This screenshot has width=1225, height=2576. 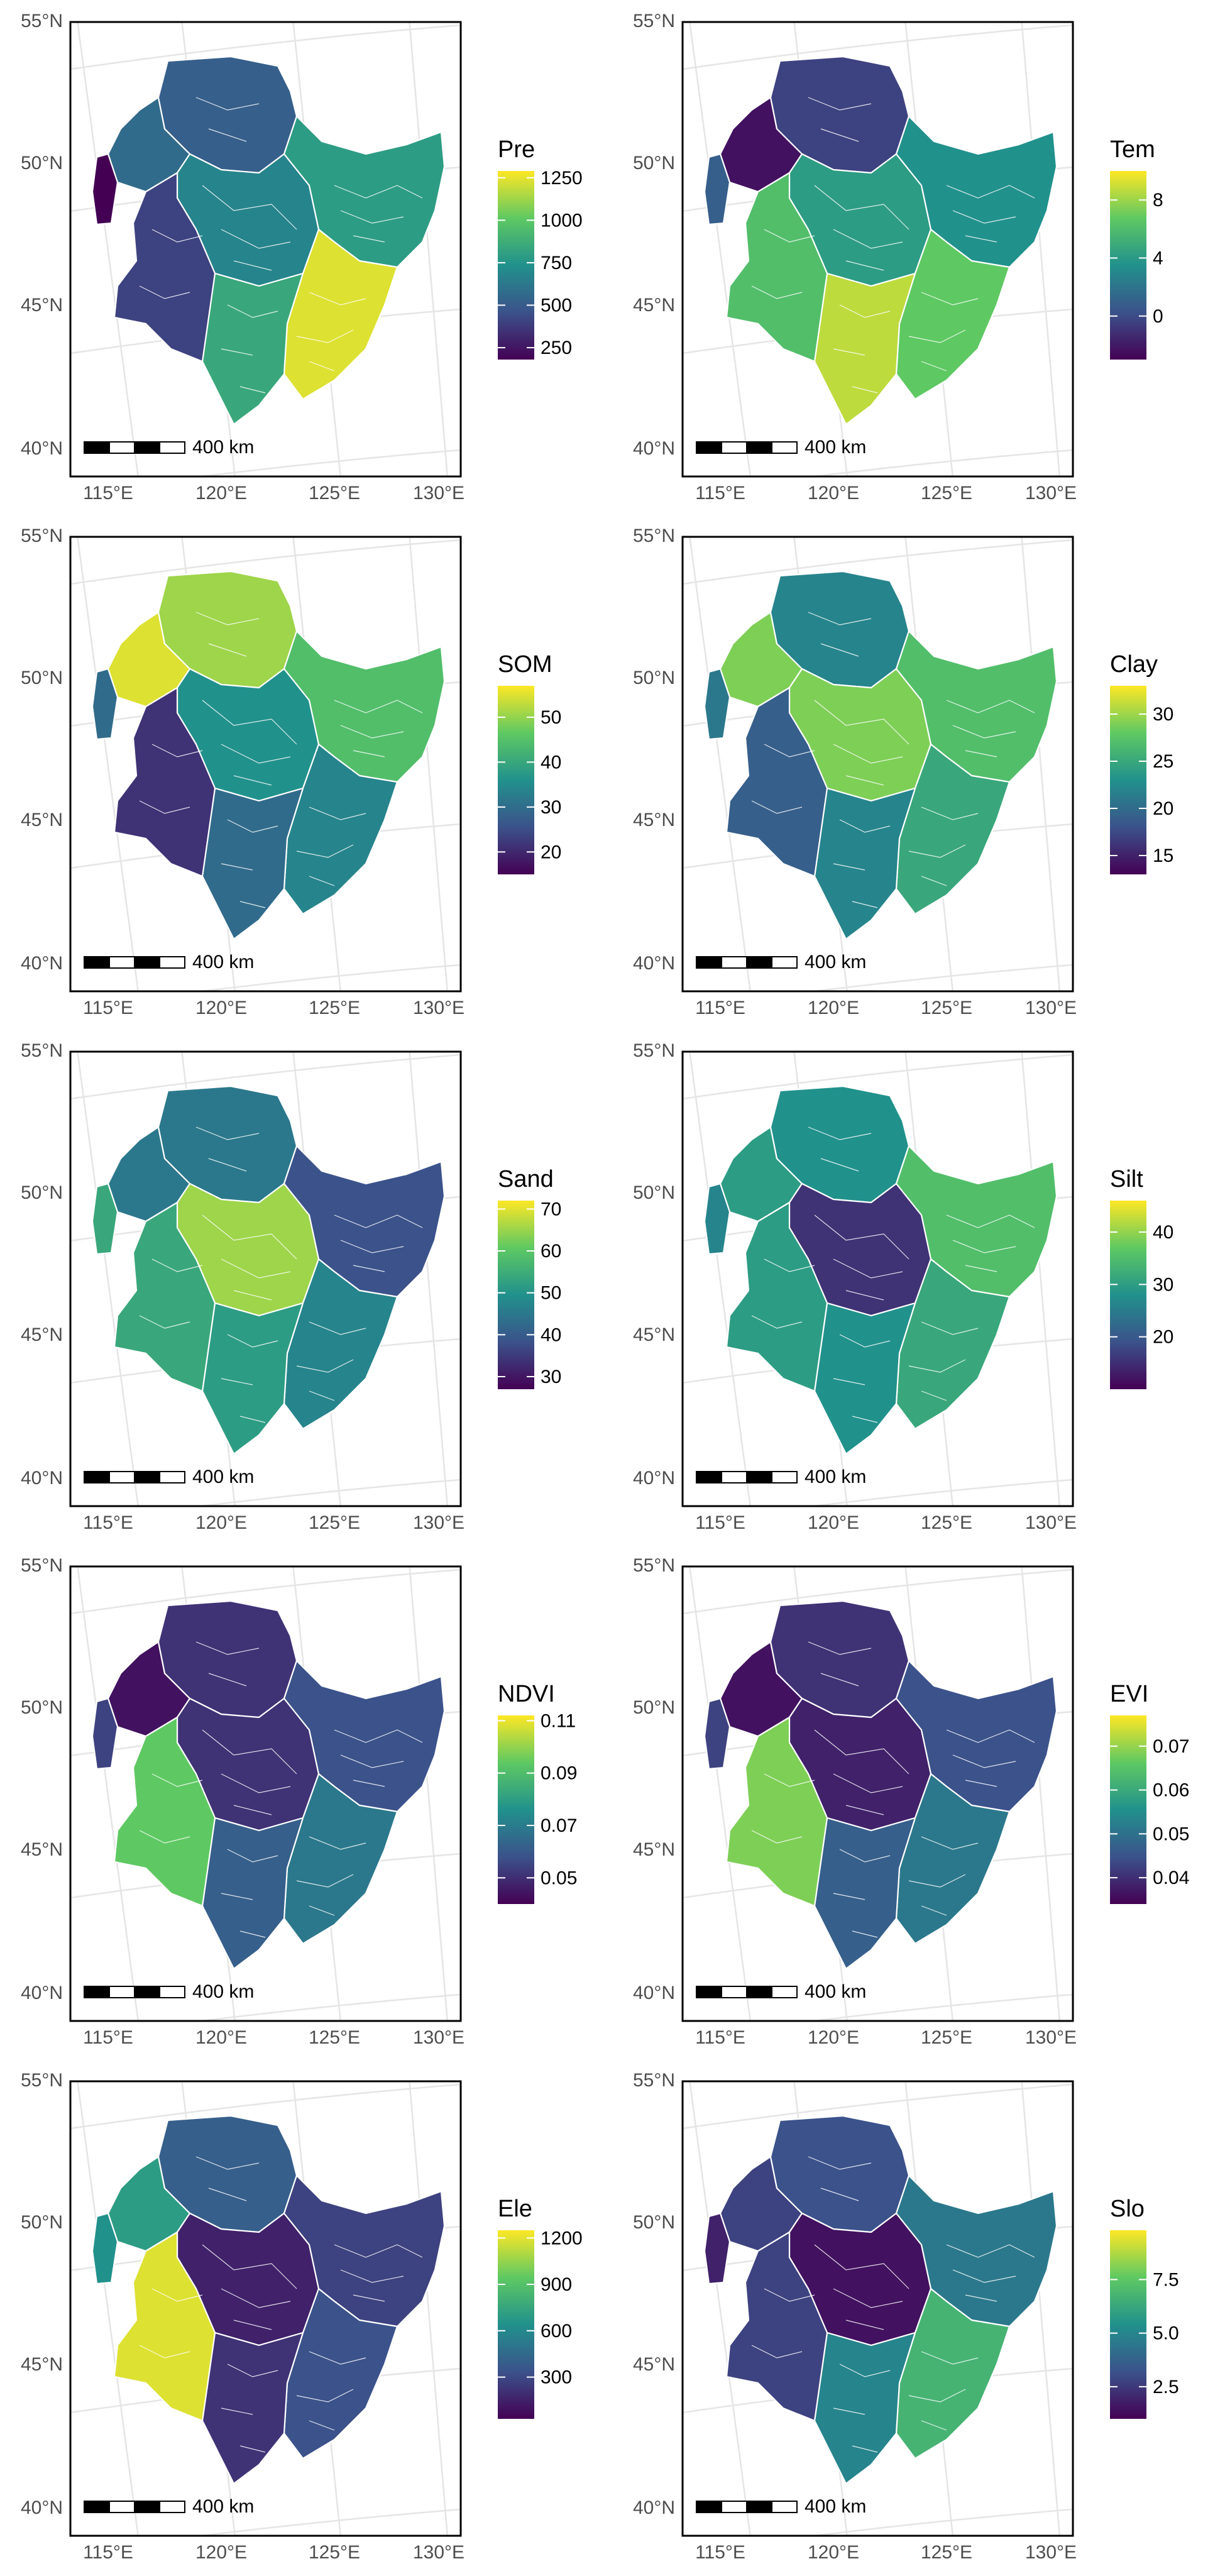 I want to click on lon-label: 120°E, so click(x=833, y=1008).